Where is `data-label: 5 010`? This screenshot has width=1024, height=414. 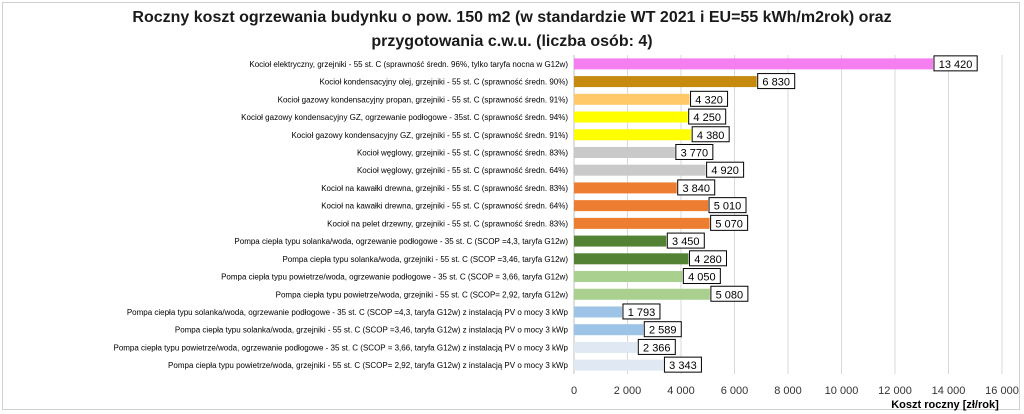
data-label: 5 010 is located at coordinates (728, 207).